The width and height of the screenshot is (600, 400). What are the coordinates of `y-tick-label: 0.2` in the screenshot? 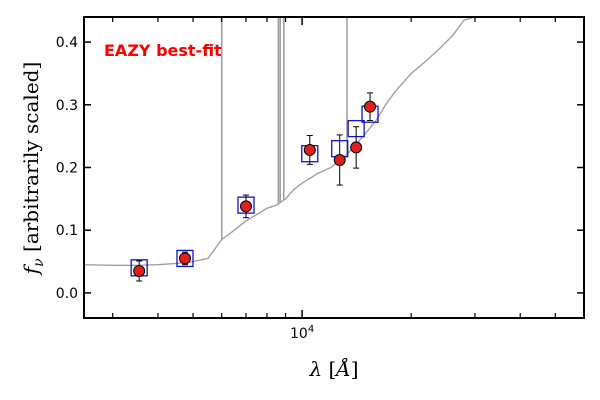 It's located at (67, 169).